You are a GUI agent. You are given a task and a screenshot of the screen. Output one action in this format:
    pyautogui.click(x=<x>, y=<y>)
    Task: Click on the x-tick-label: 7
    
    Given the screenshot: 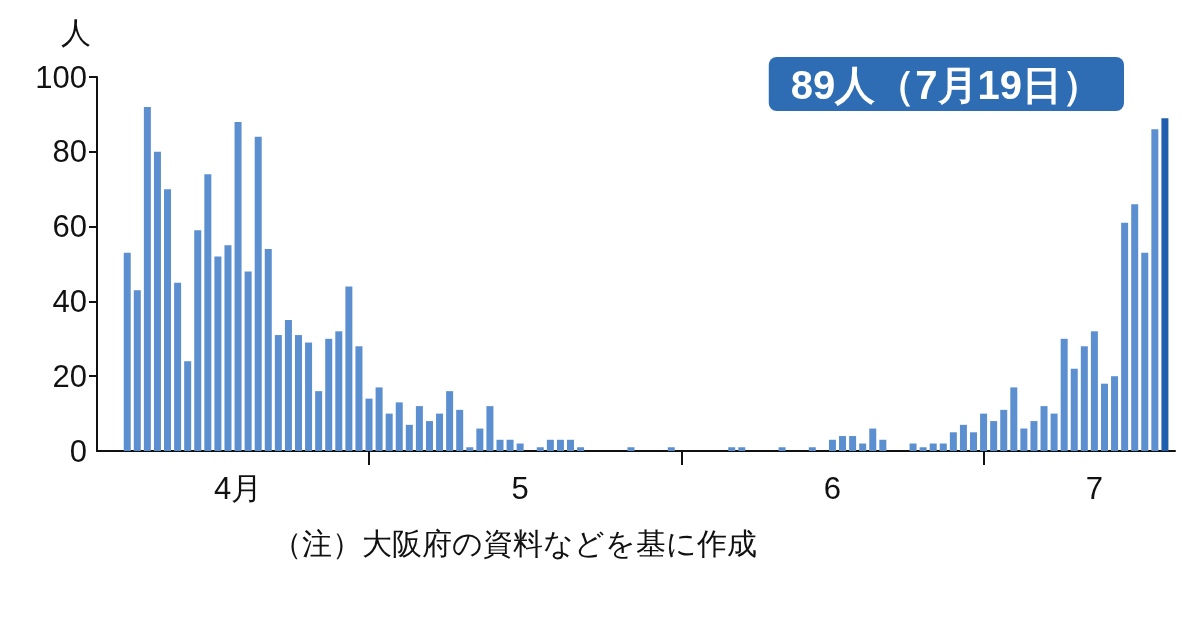 What is the action you would take?
    pyautogui.click(x=1094, y=488)
    